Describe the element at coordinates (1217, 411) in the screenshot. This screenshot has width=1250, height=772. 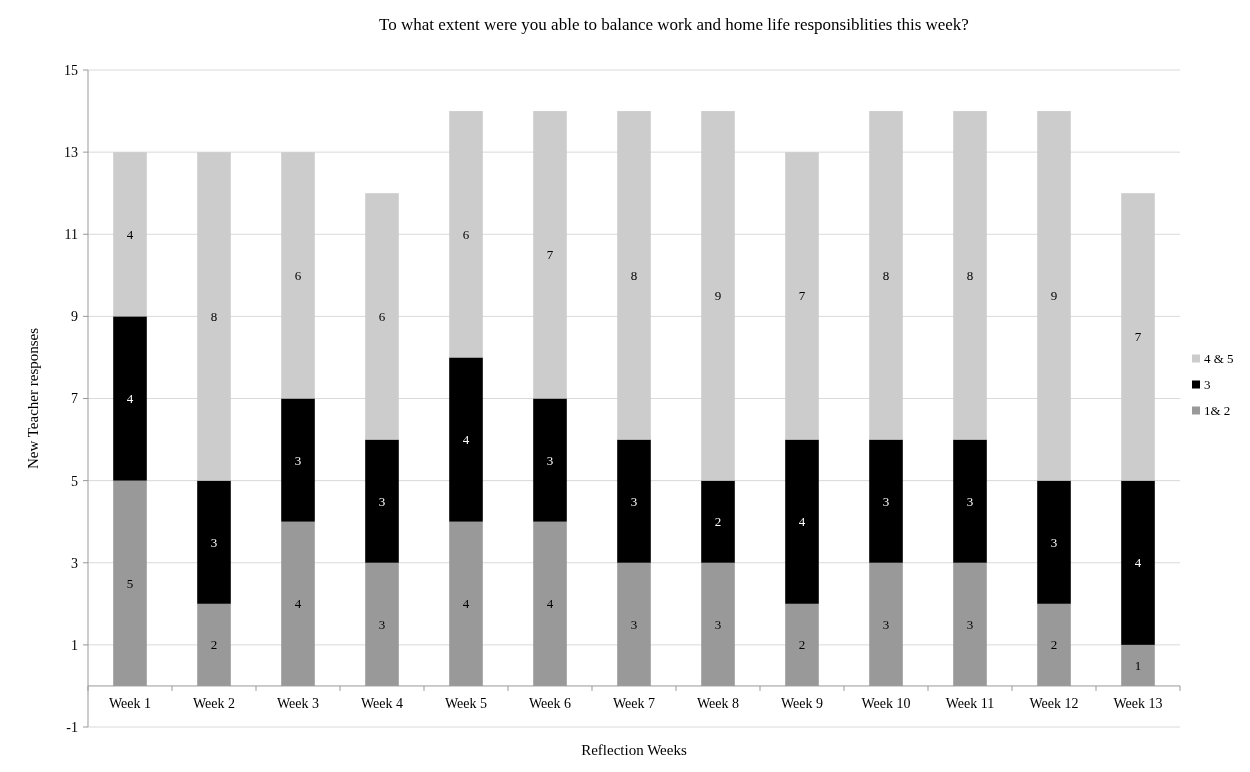
I see `legend-label: 1& 2` at that location.